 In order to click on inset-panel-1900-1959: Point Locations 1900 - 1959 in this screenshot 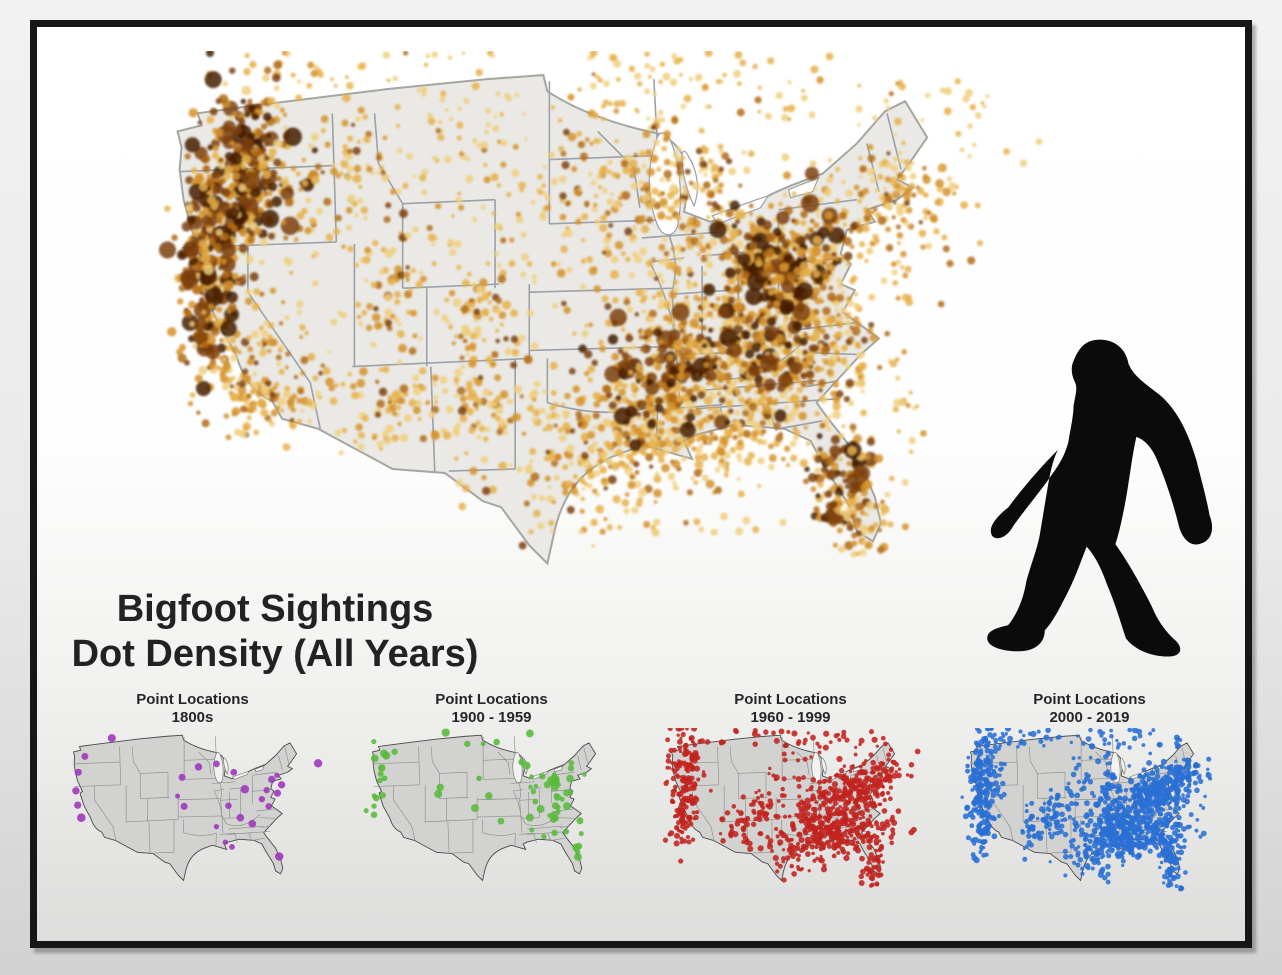, I will do `click(491, 802)`.